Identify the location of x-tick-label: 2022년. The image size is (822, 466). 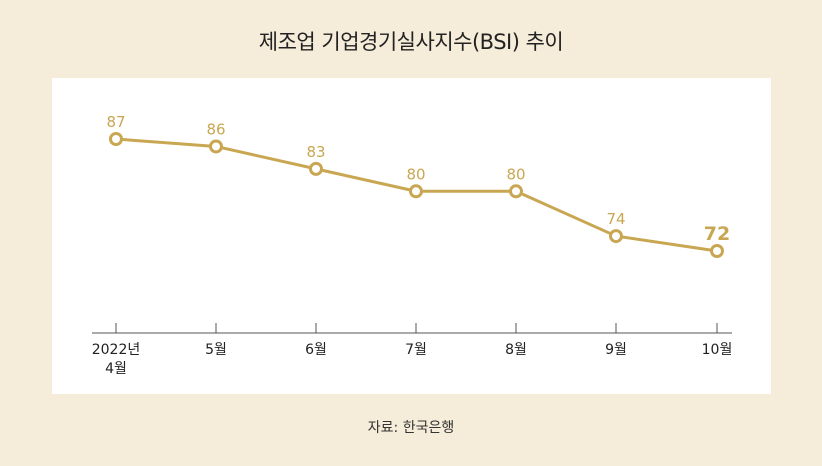
(116, 350).